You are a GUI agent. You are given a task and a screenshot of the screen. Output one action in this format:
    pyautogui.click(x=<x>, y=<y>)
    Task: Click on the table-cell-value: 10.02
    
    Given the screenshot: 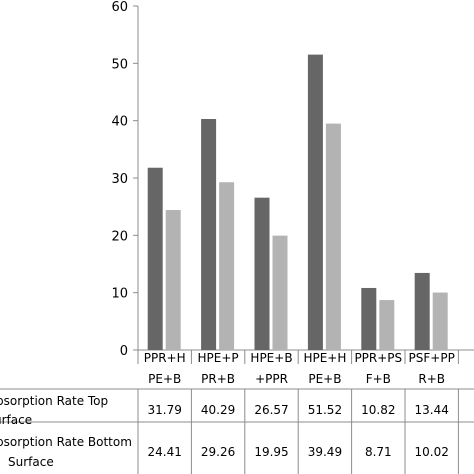 What is the action you would take?
    pyautogui.click(x=432, y=452)
    